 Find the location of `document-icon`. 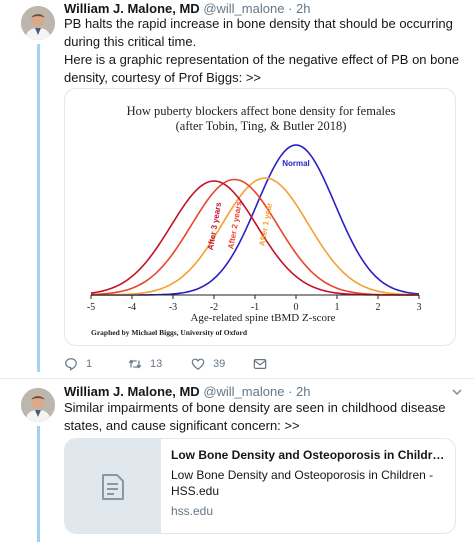

document-icon is located at coordinates (113, 487).